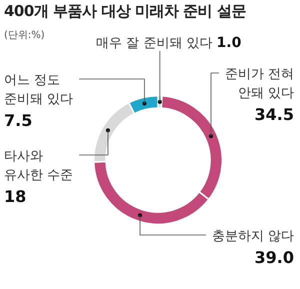 This screenshot has width=300, height=289. Describe the element at coordinates (259, 84) in the screenshot. I see `slice-label: 준비가 전혀 안돼 있다` at that location.